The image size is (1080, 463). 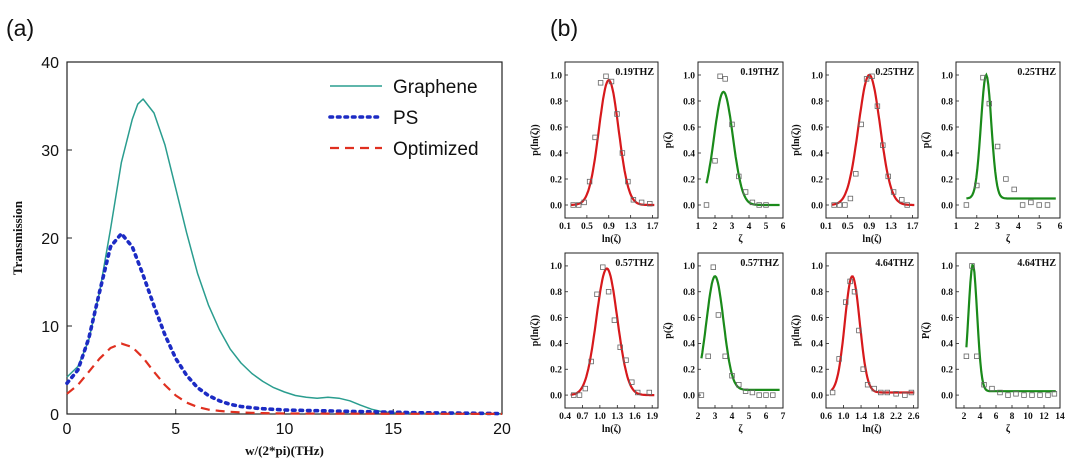 I want to click on x-axis-label: ζ, so click(x=740, y=429).